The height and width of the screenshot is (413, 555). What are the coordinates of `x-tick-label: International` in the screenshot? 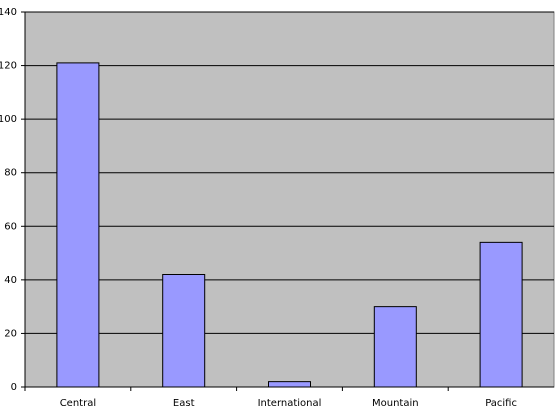 It's located at (290, 403).